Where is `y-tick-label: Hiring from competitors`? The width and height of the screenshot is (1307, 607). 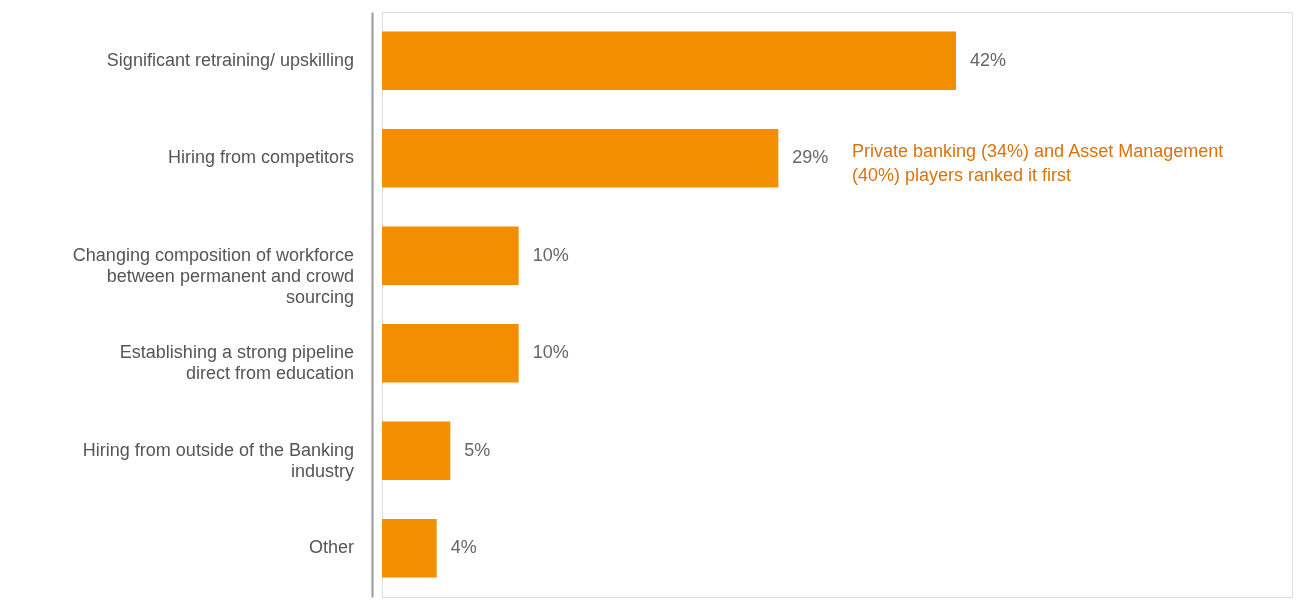
y-tick-label: Hiring from competitors is located at coordinates (260, 157).